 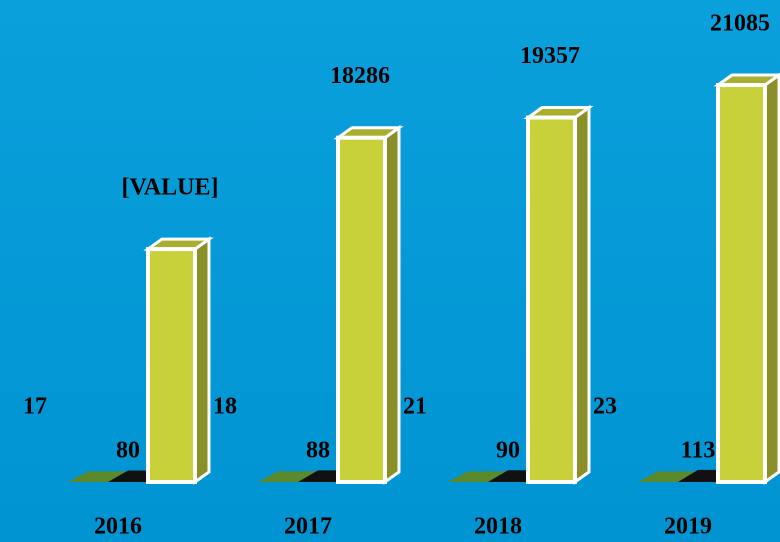 I want to click on data-label: 17, so click(x=35, y=407).